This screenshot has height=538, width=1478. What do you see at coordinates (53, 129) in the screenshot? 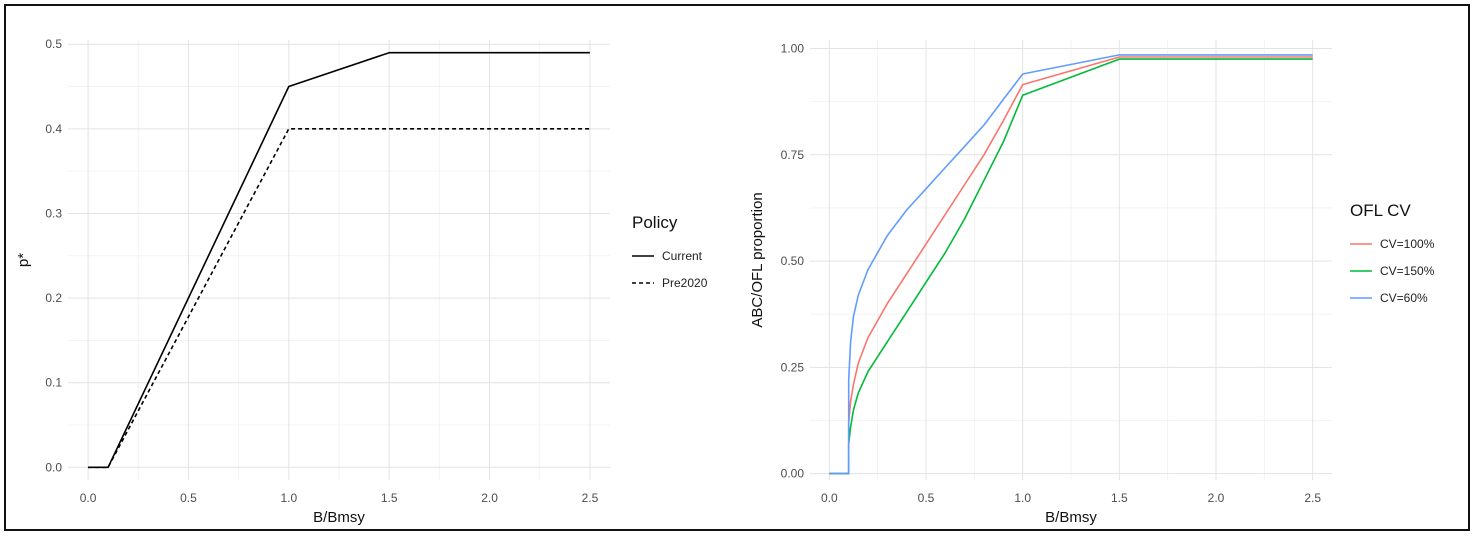
I see `y-tick-label: 0.4` at bounding box center [53, 129].